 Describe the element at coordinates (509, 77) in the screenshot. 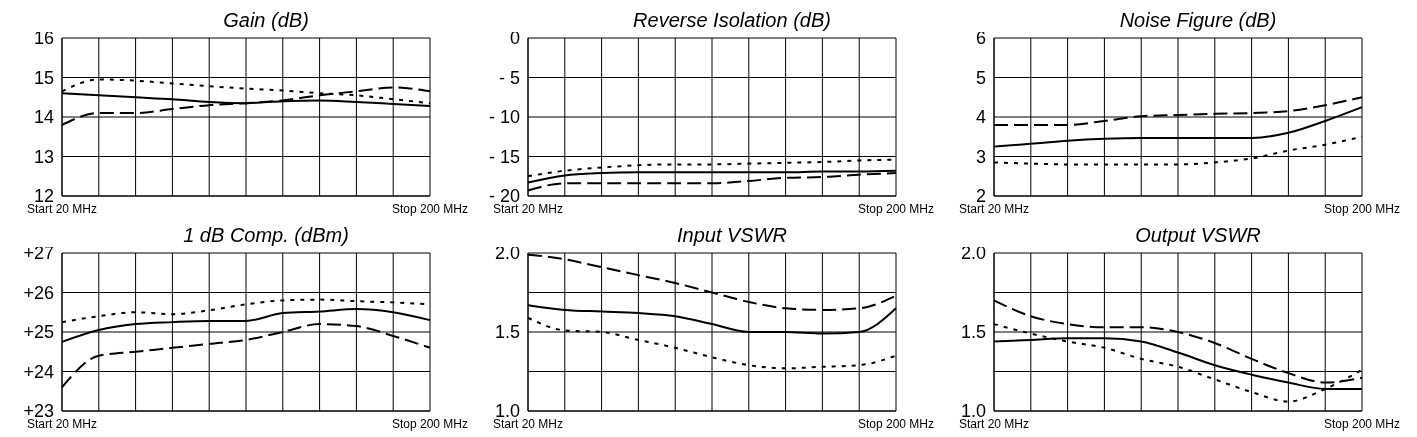

I see `y-tick-label: - 5` at that location.